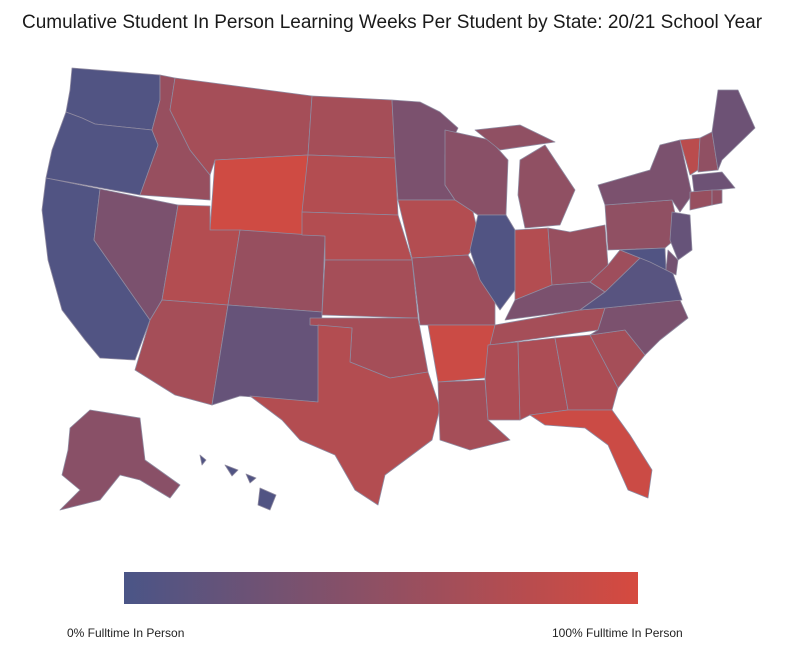 This screenshot has width=800, height=663. Describe the element at coordinates (681, 236) in the screenshot. I see `state-nj` at that location.